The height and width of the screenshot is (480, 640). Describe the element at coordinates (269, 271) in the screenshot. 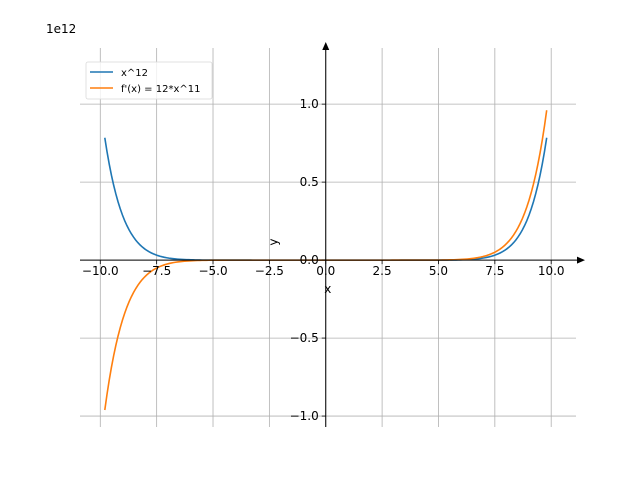

I see `x-tick-label: −2.5` at that location.